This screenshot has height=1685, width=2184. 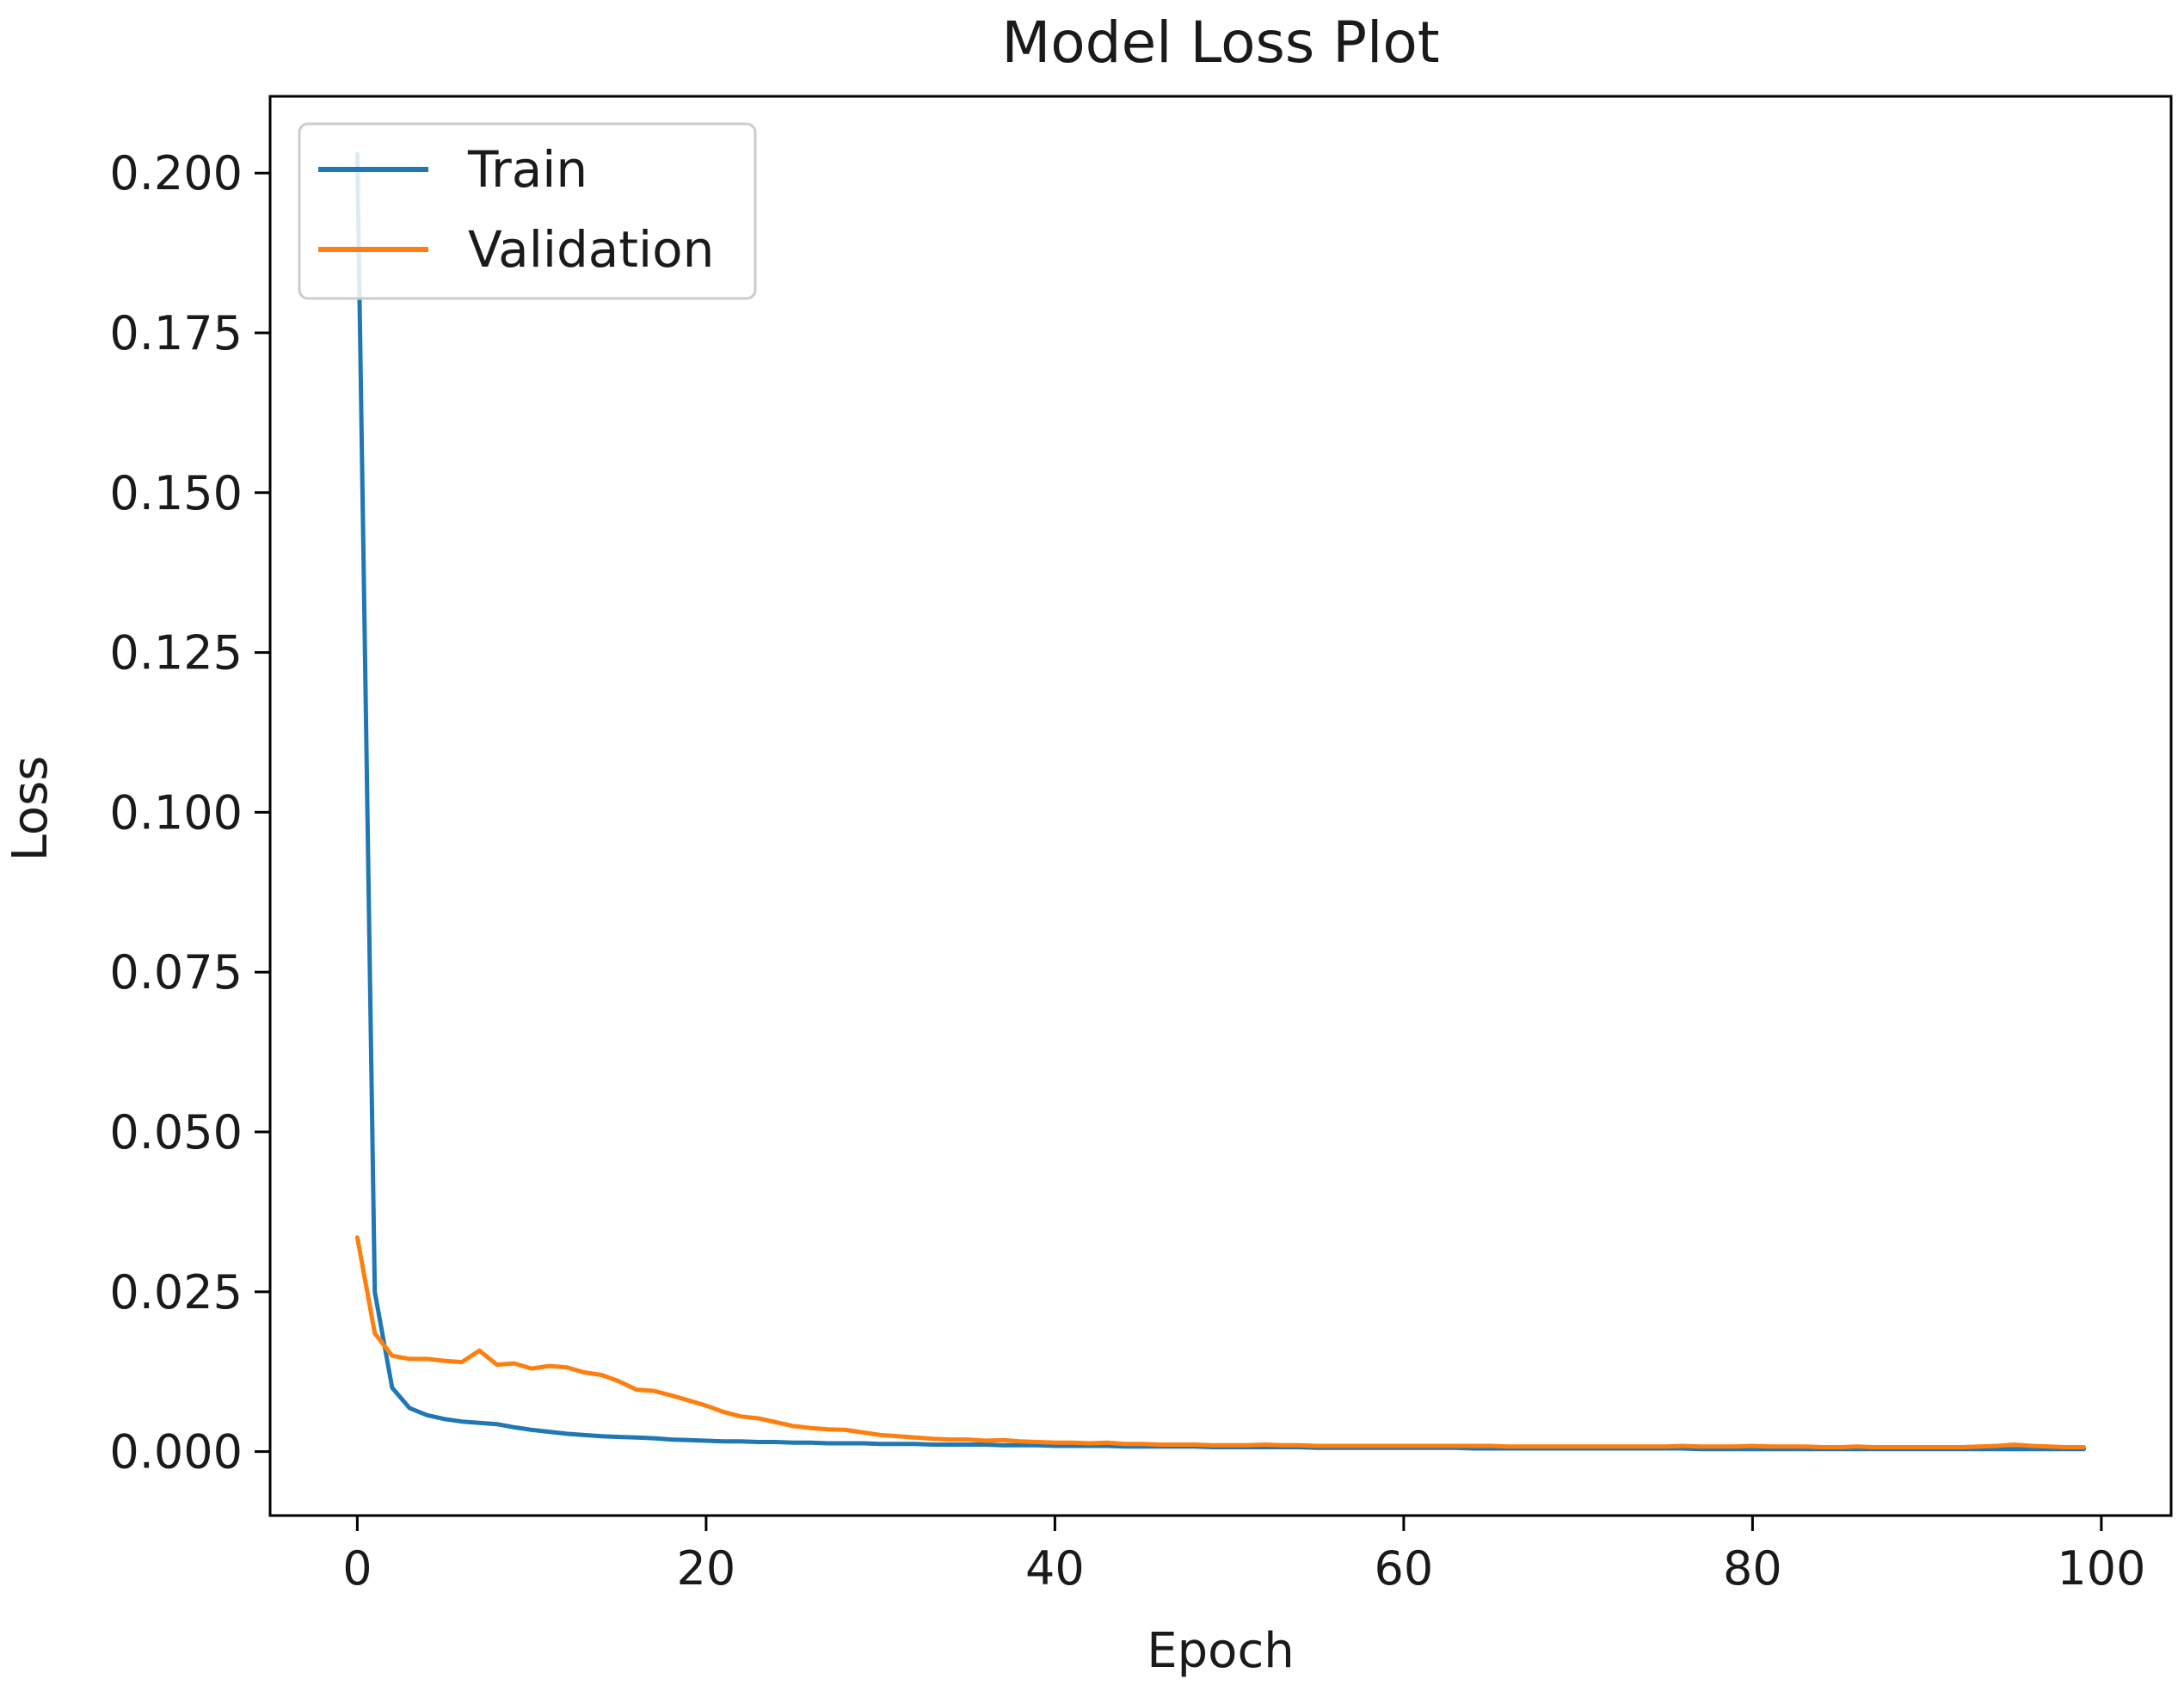 What do you see at coordinates (176, 1292) in the screenshot?
I see `y-tick-label: 0.025` at bounding box center [176, 1292].